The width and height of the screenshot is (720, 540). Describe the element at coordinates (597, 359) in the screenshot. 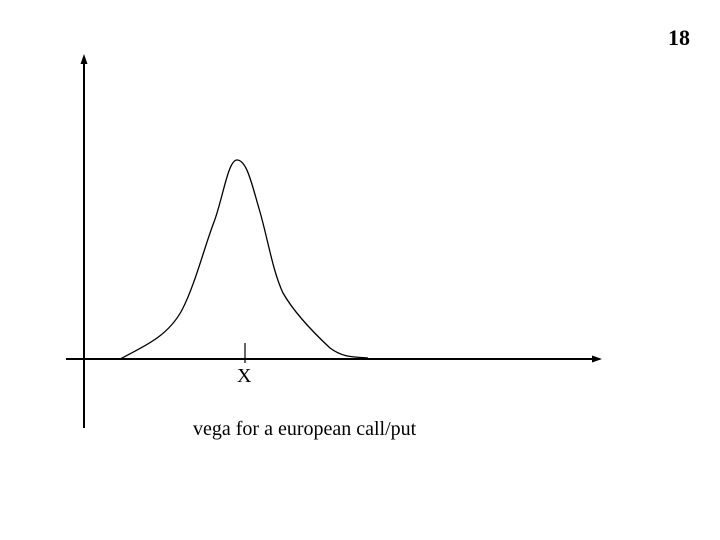

I see `x-axis-arrowhead` at that location.